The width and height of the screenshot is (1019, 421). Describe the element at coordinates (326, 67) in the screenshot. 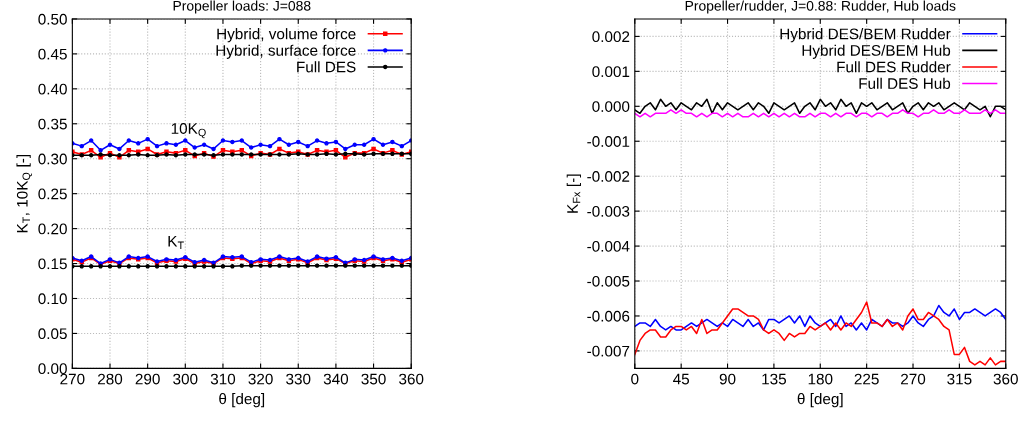

I see `legend-label: Full DES` at that location.